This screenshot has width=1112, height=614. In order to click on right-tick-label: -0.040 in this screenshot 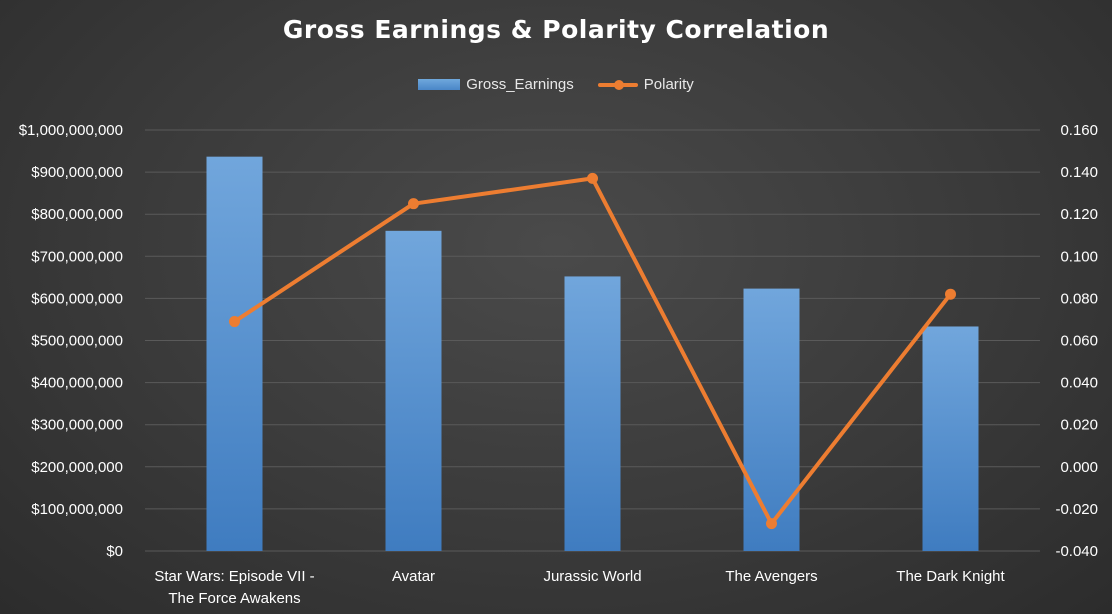, I will do `click(1076, 551)`.